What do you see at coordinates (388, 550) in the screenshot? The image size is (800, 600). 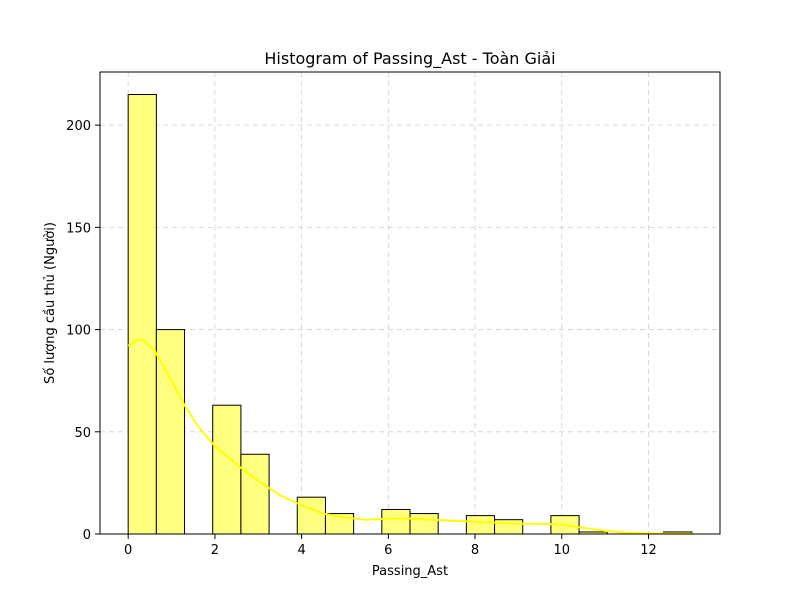 I see `x-tick-label: 6` at bounding box center [388, 550].